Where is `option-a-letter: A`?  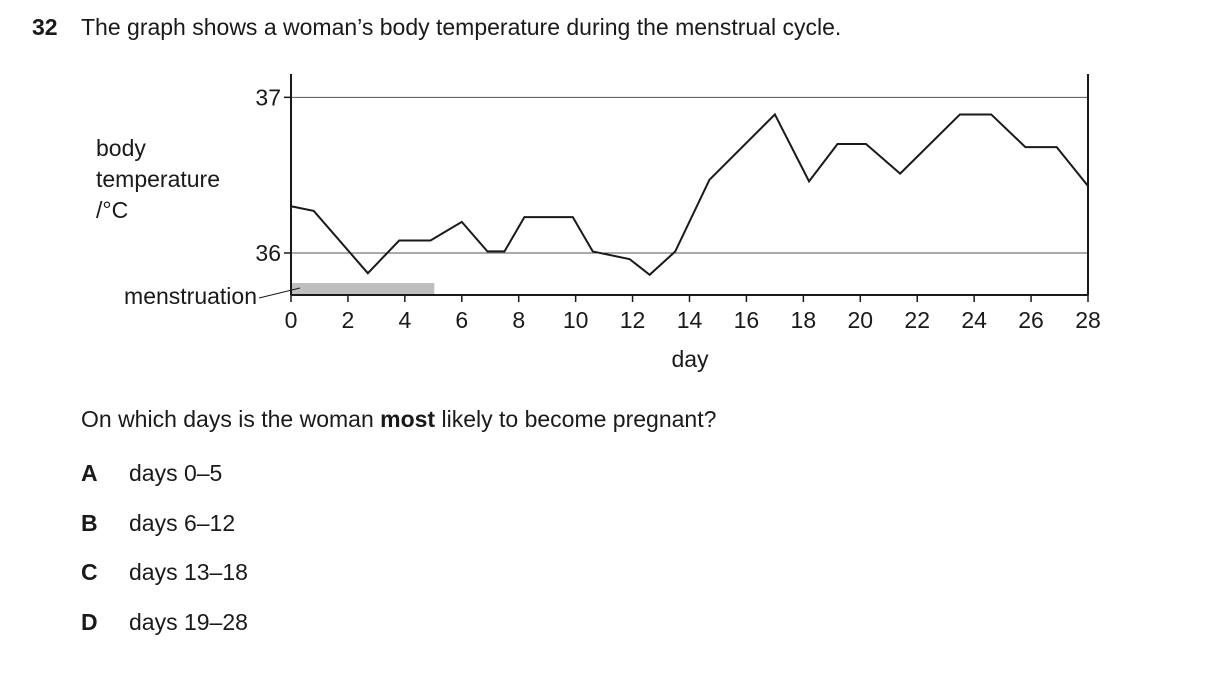
option-a-letter: A is located at coordinates (89, 473).